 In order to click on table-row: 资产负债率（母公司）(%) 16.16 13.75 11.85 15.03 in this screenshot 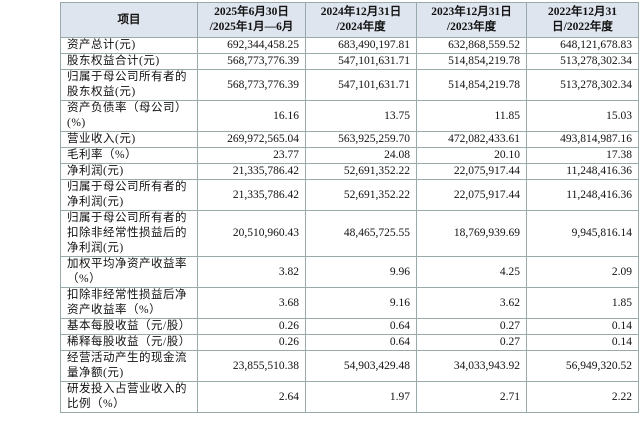, I will do `click(349, 116)`.